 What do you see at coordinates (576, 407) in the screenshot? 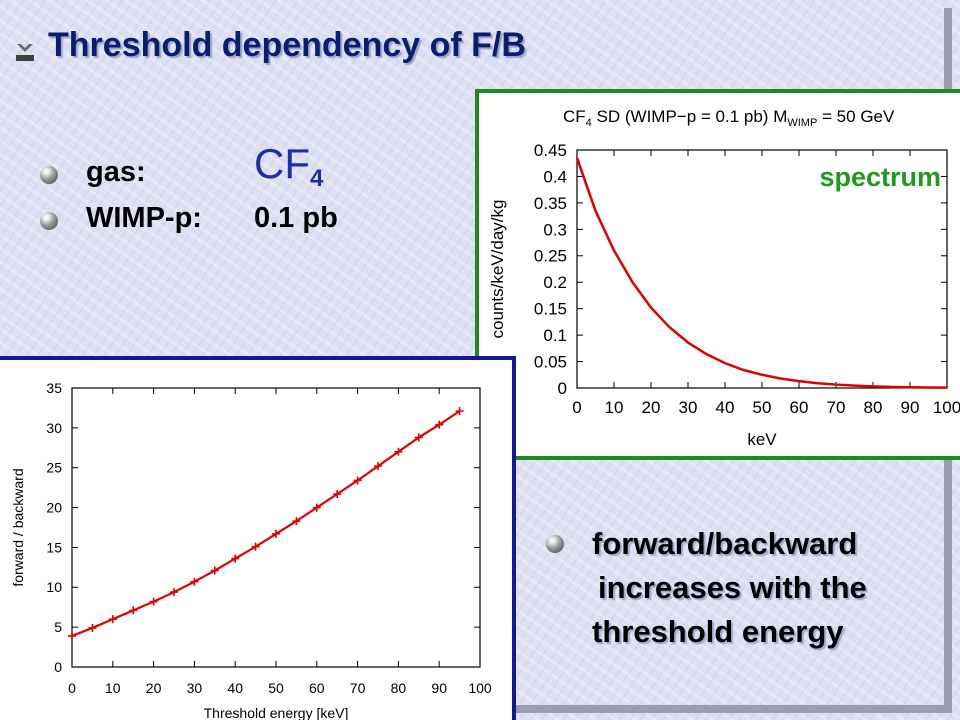
I see `spectrum-x-tick-label: 0` at bounding box center [576, 407].